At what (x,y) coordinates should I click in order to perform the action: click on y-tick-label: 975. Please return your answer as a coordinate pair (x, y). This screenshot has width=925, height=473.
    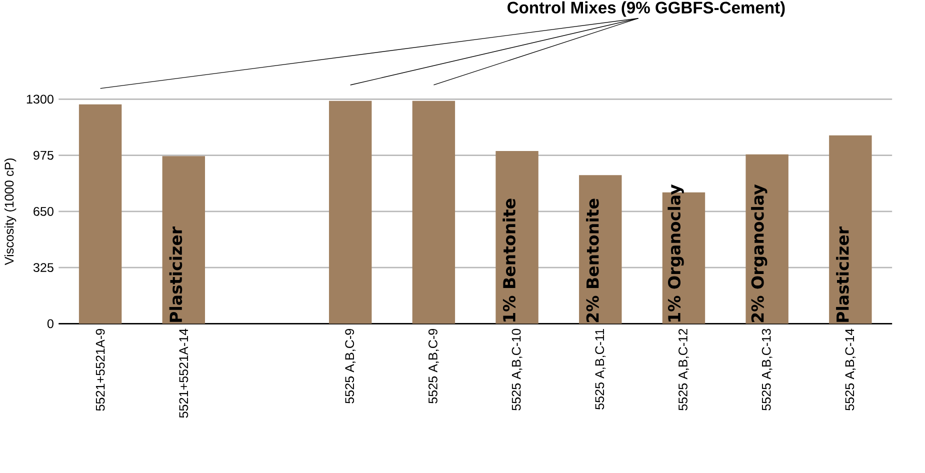
    Looking at the image, I should click on (44, 155).